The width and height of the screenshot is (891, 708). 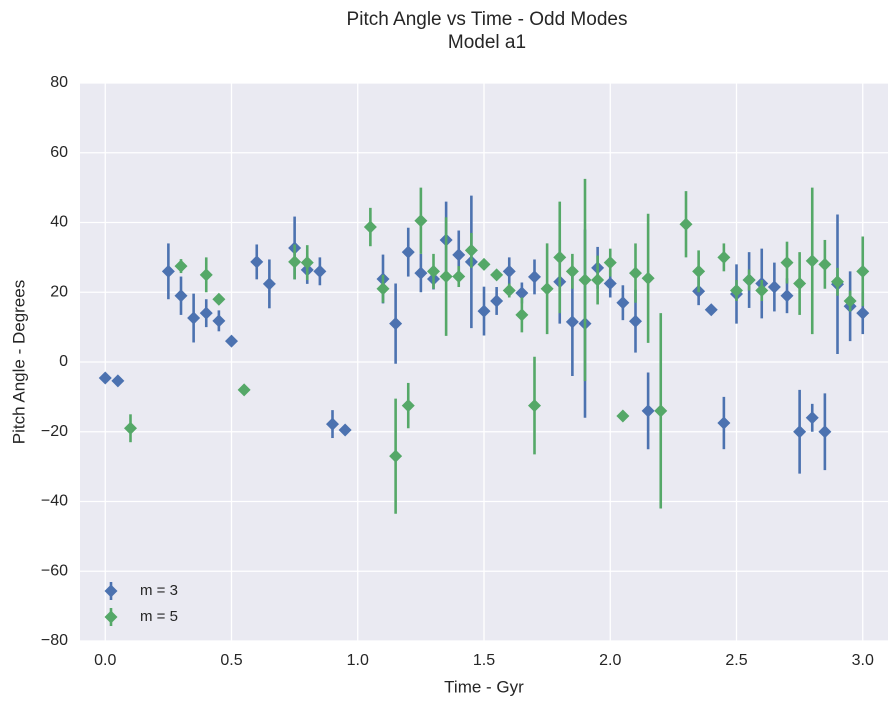 I want to click on y-tick-label: −80, so click(x=54, y=640).